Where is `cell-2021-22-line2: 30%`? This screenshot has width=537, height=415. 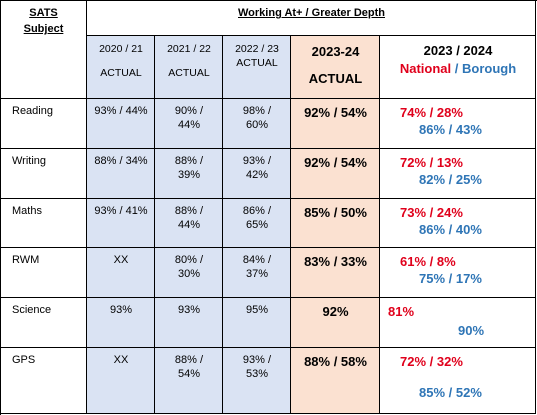
cell-2021-22-line2: 30% is located at coordinates (189, 274).